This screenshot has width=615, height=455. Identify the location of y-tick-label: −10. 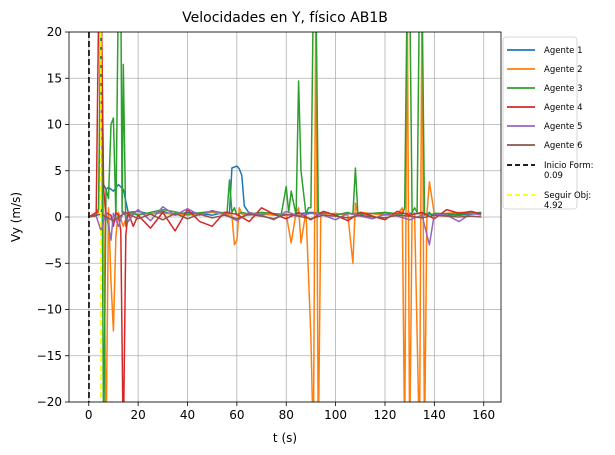
(49, 310).